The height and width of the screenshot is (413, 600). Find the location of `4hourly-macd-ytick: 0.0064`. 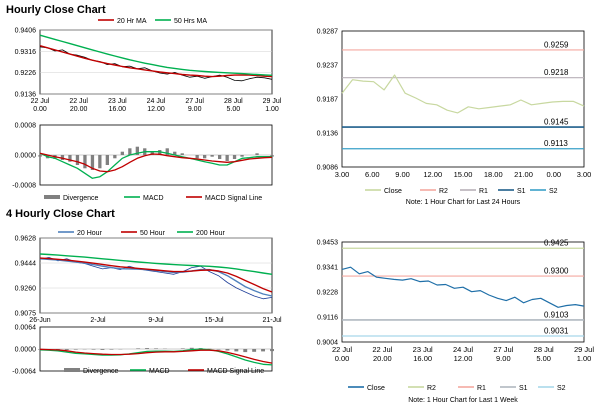

4hourly-macd-ytick: 0.0064 is located at coordinates (26, 328).